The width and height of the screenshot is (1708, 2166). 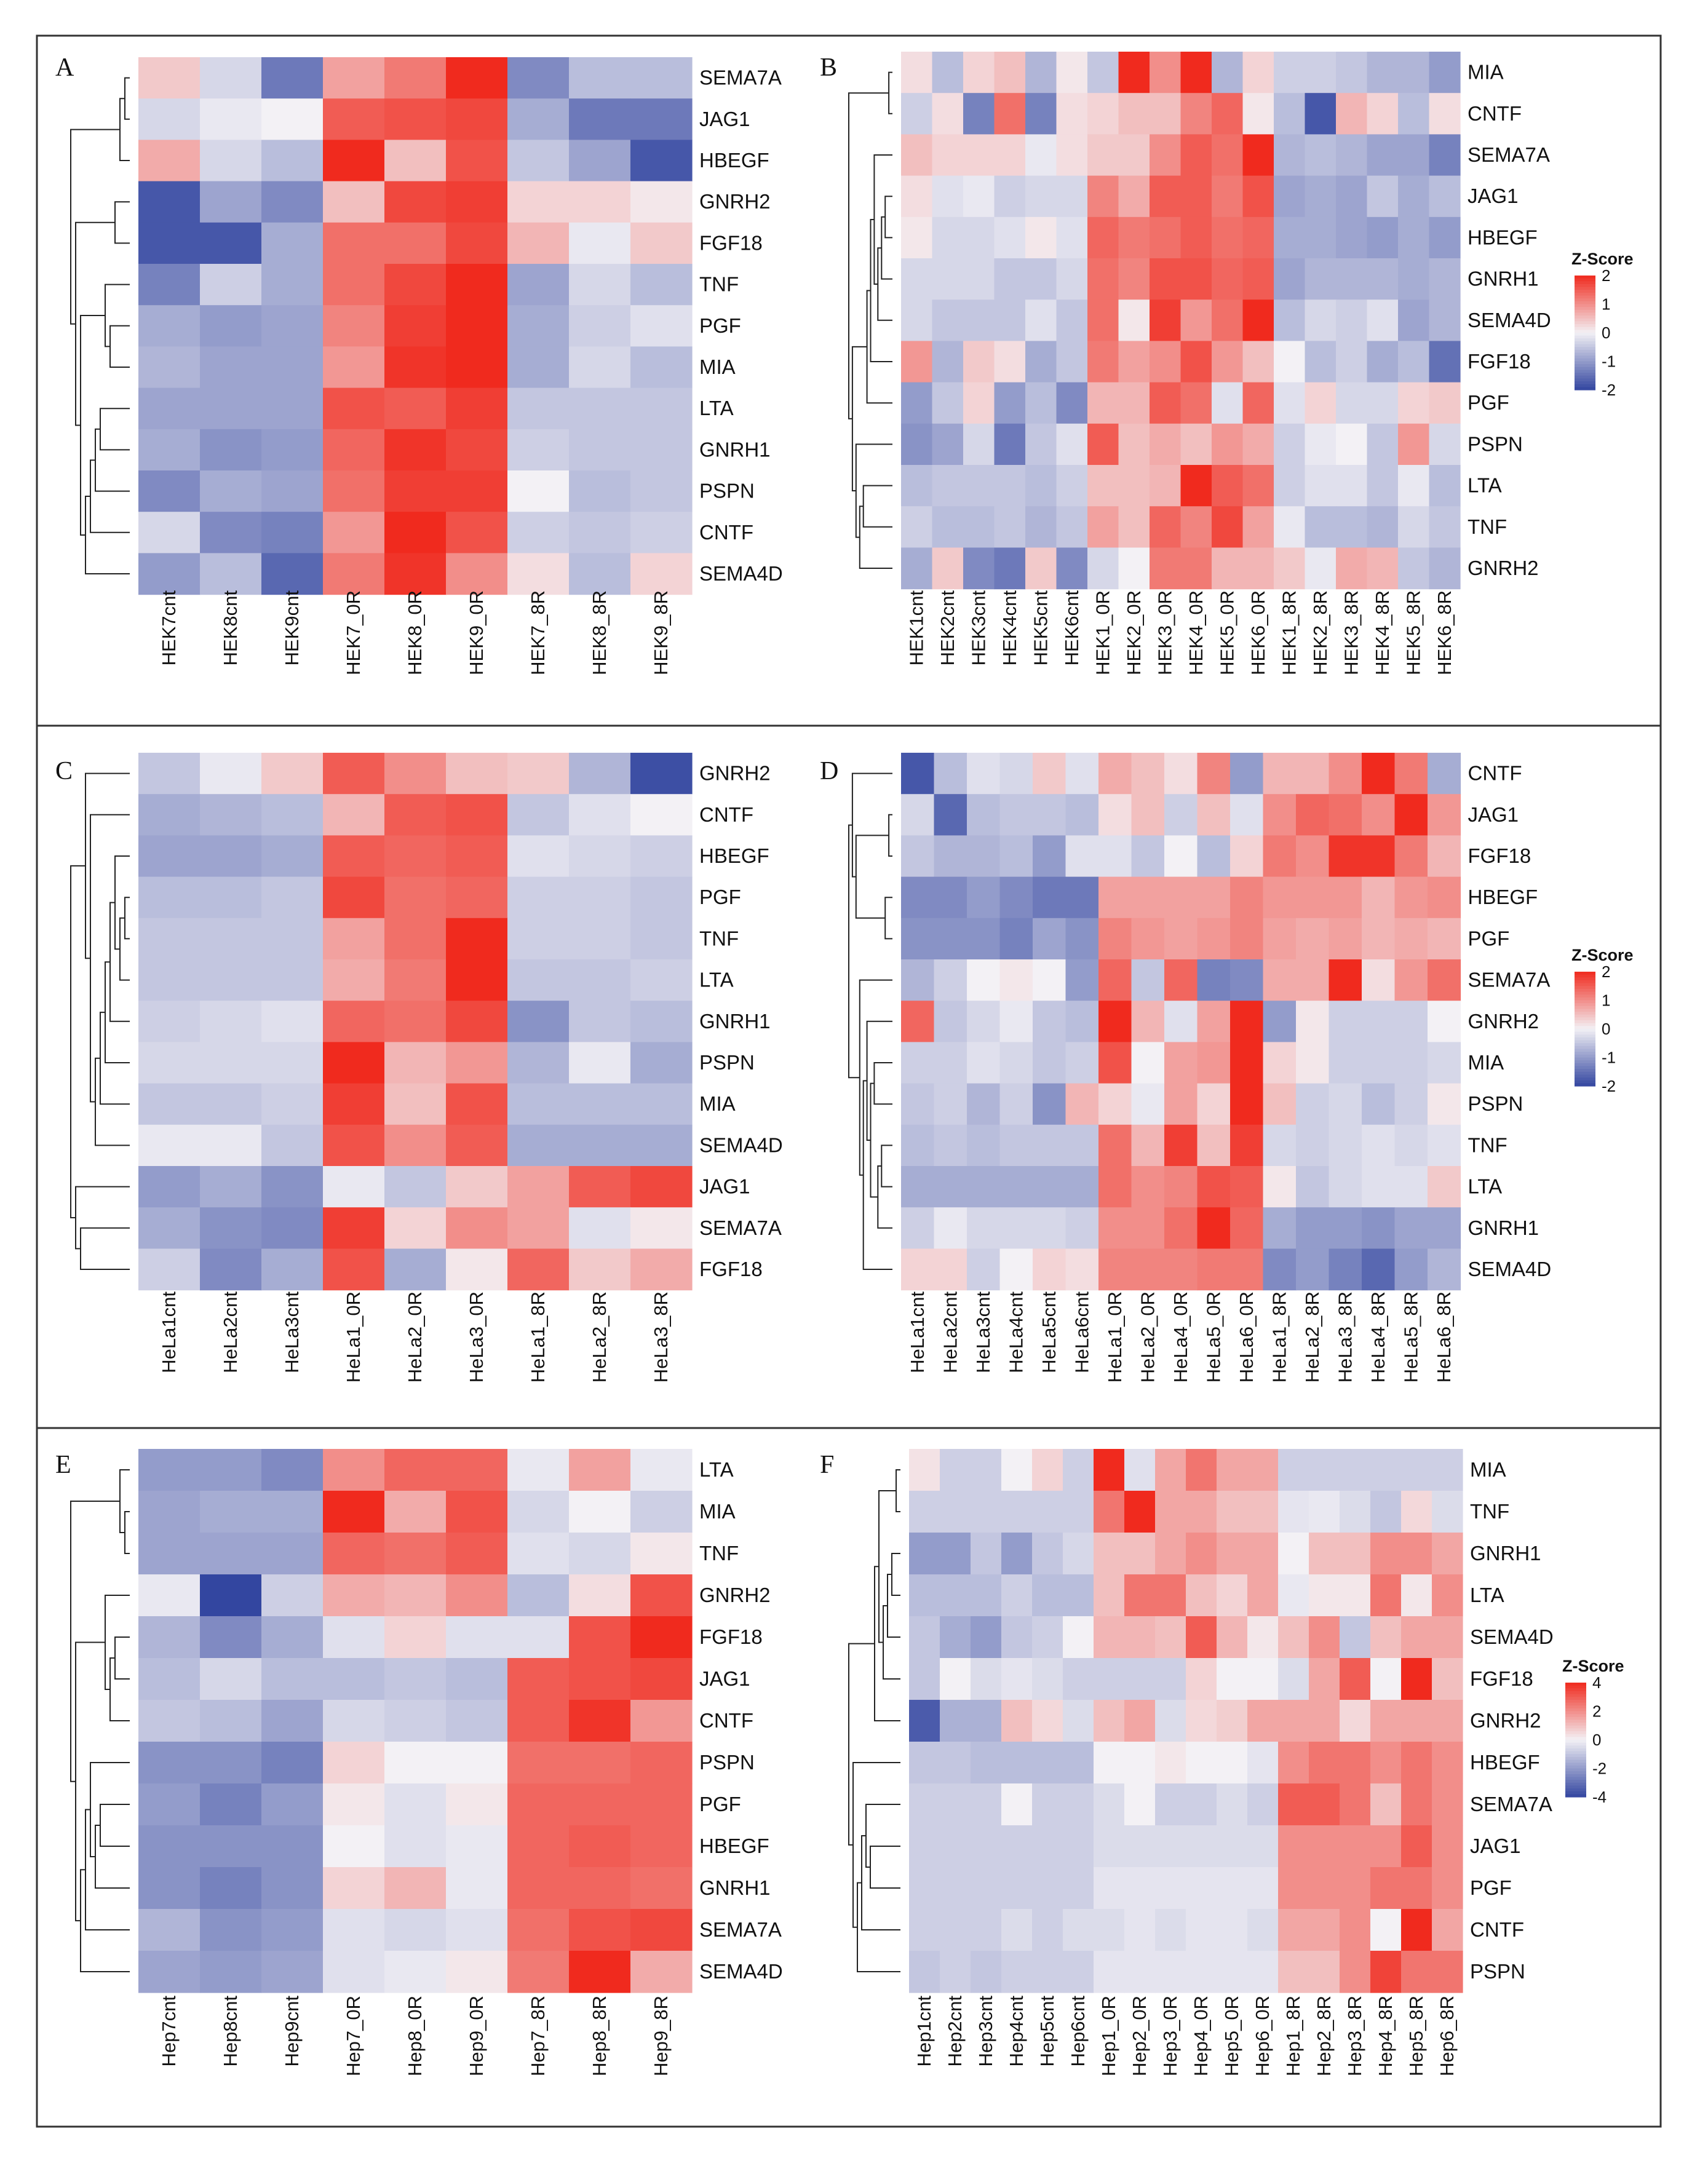 What do you see at coordinates (1378, 1337) in the screenshot?
I see `column-label: HeLa4_8R` at bounding box center [1378, 1337].